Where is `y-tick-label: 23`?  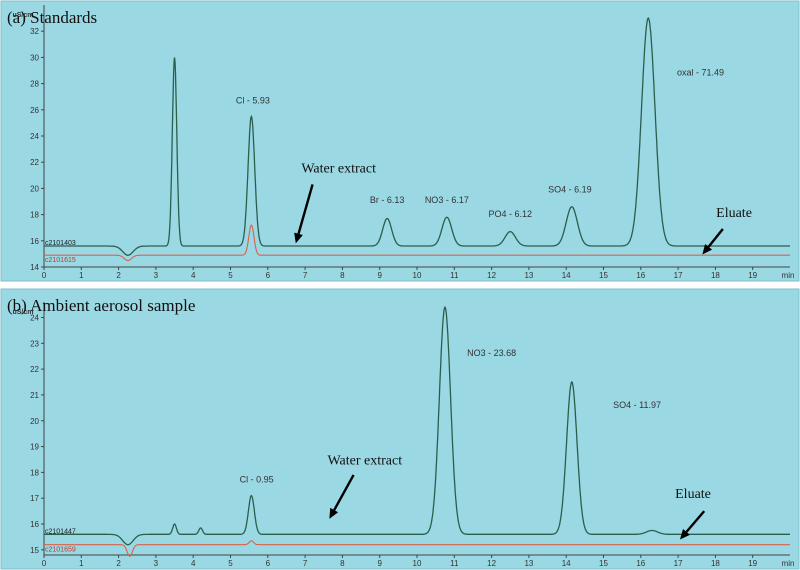
y-tick-label: 23 is located at coordinates (34, 343).